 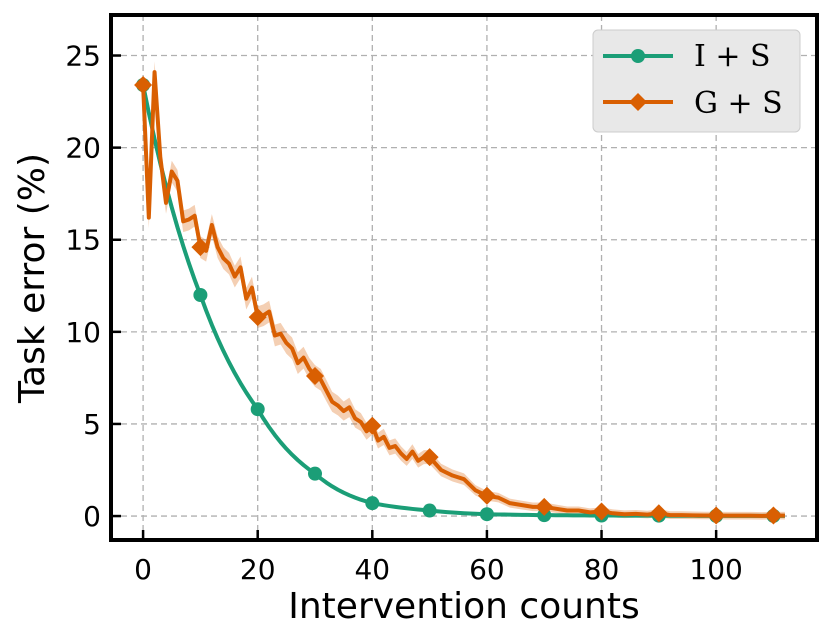 I want to click on x-tick-label-20: 20, so click(x=258, y=569).